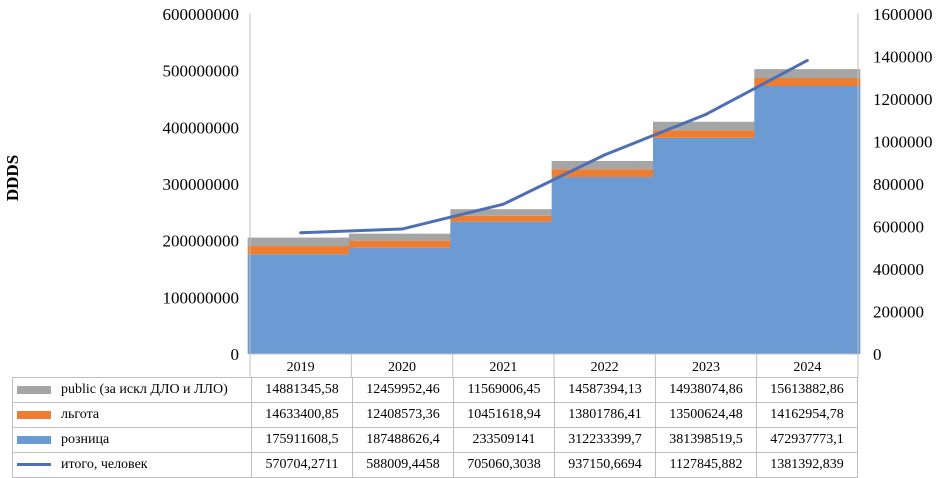 The image size is (945, 478). What do you see at coordinates (235, 354) in the screenshot?
I see `left-tick-label: 0` at bounding box center [235, 354].